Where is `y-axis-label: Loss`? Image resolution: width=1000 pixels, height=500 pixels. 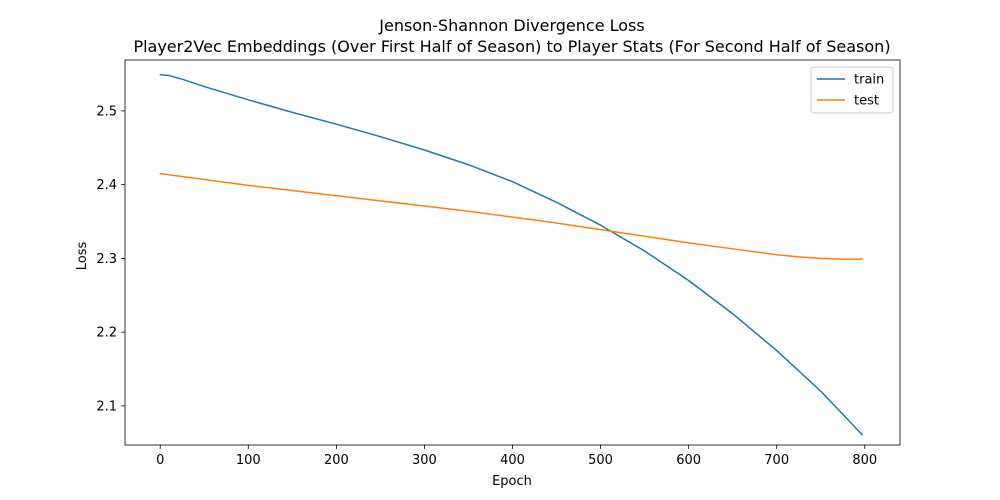
y-axis-label: Loss is located at coordinates (82, 256).